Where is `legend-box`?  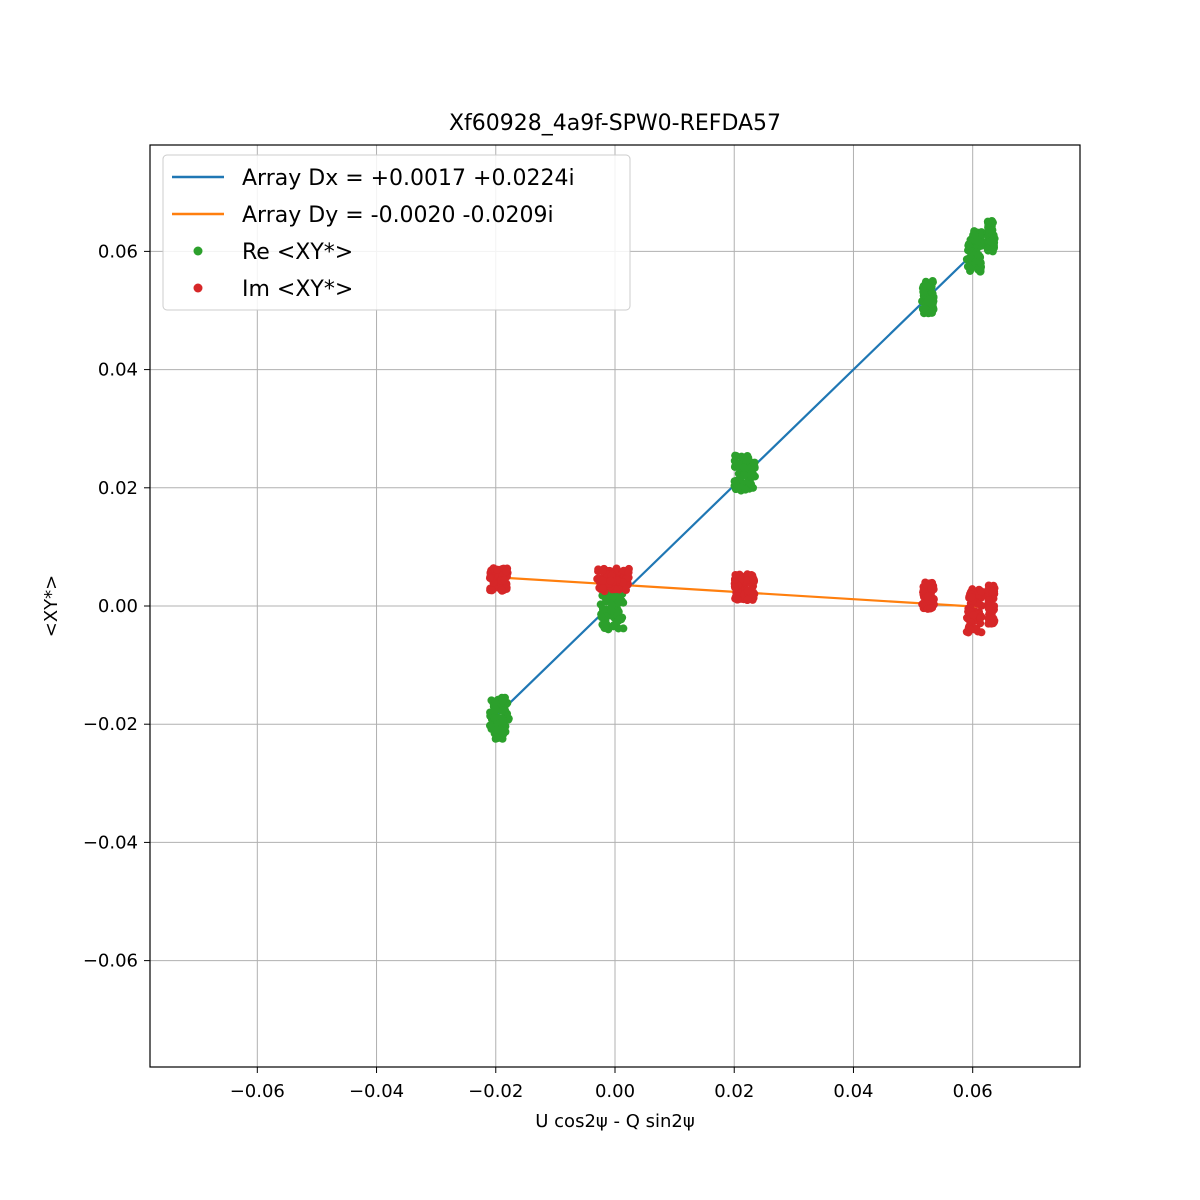
legend-box is located at coordinates (396, 232).